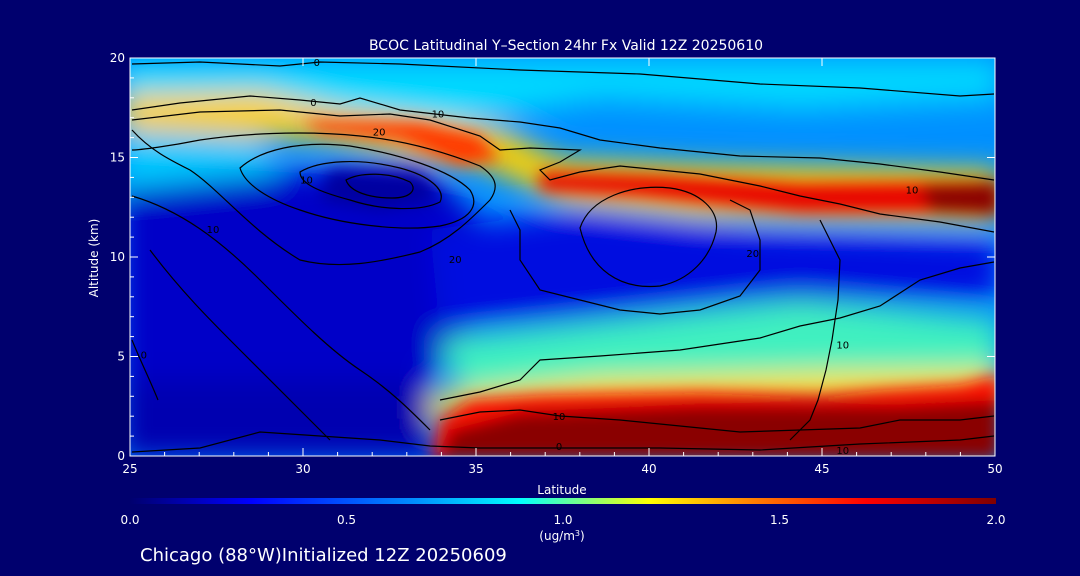 The image size is (1080, 576). What do you see at coordinates (129, 469) in the screenshot?
I see `x-tick-label: 25` at bounding box center [129, 469].